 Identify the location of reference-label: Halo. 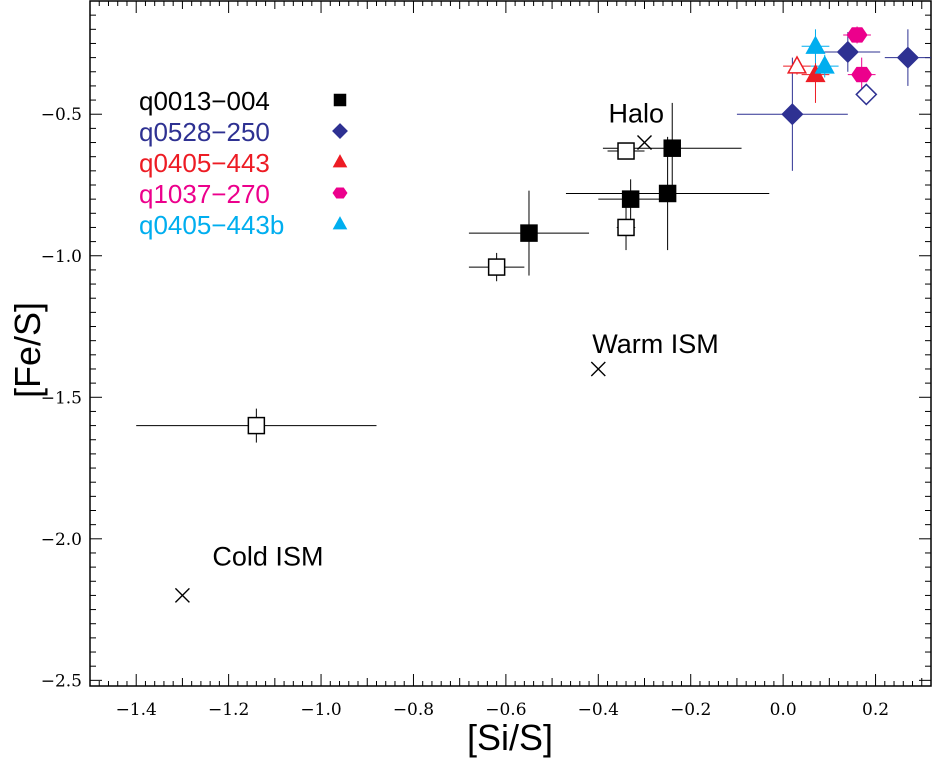
(637, 114).